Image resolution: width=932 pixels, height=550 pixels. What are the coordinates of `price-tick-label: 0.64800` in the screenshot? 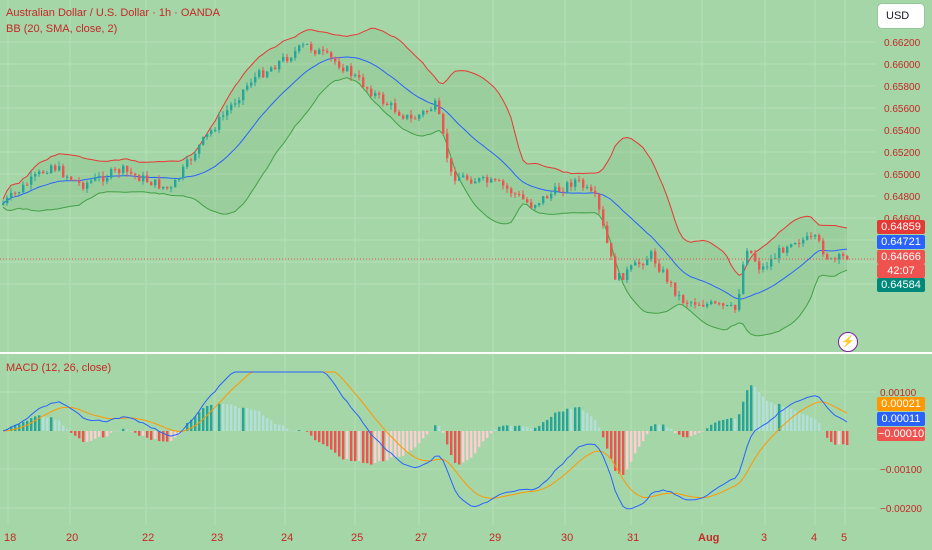 It's located at (902, 197).